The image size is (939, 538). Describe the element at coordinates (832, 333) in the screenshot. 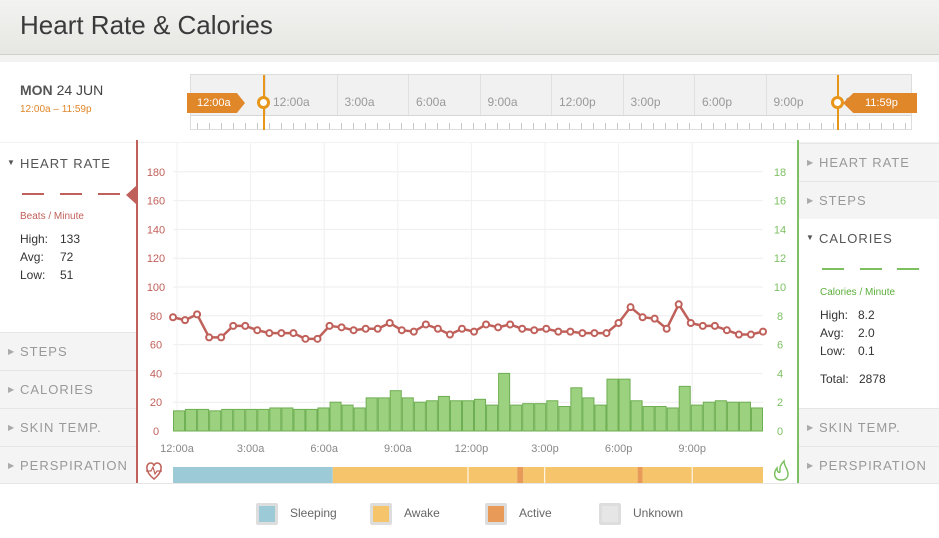

I see `stat-label: Avg:` at that location.